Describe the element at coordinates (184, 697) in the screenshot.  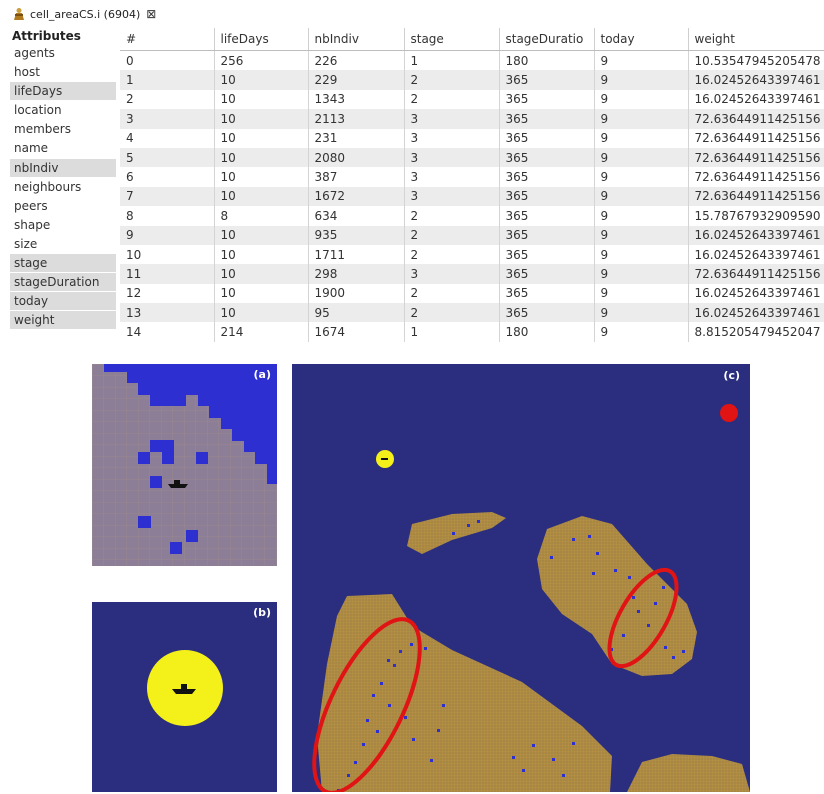
I see `panel-b-boat-view: (b)` at that location.